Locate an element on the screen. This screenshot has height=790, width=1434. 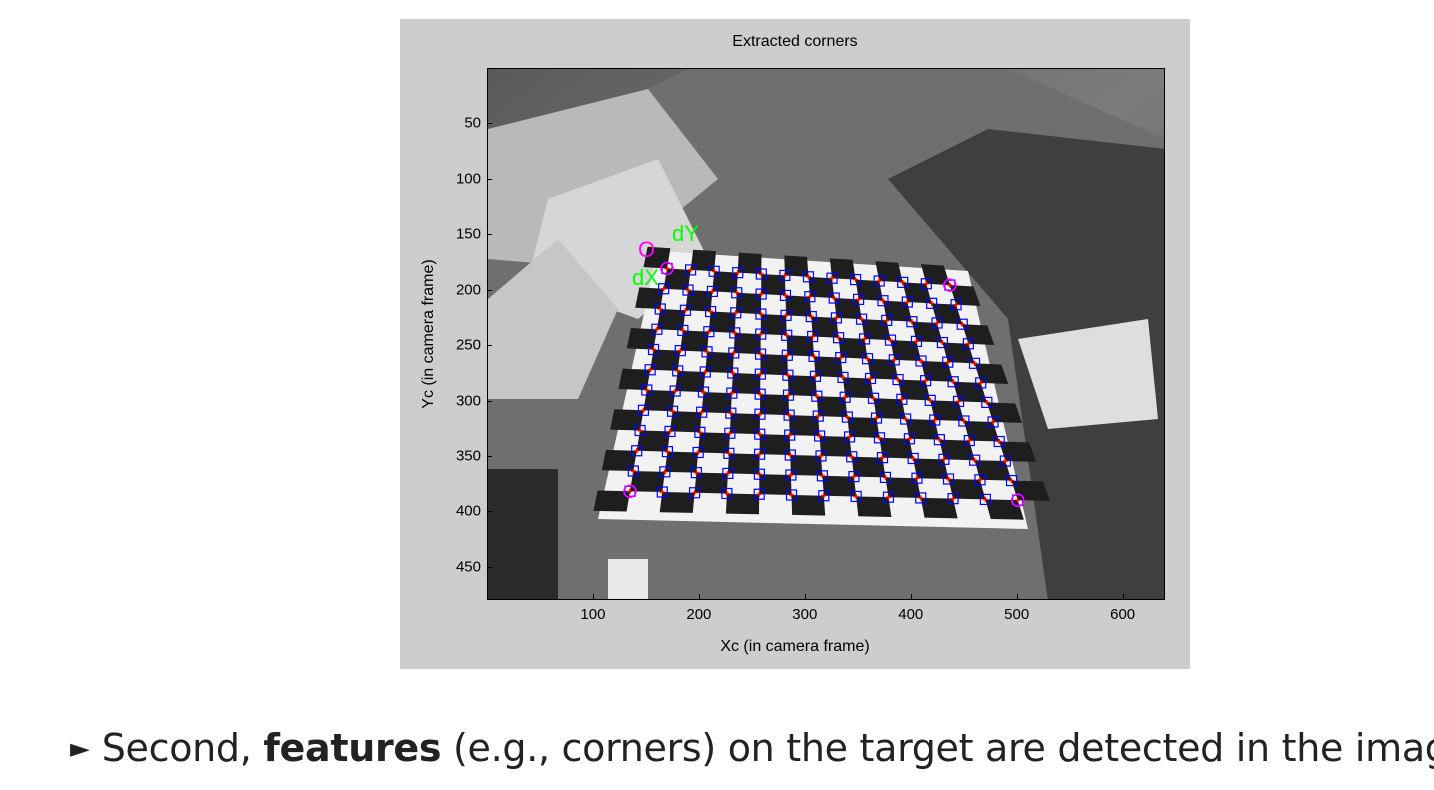
y-tick-mark is located at coordinates (489, 512).